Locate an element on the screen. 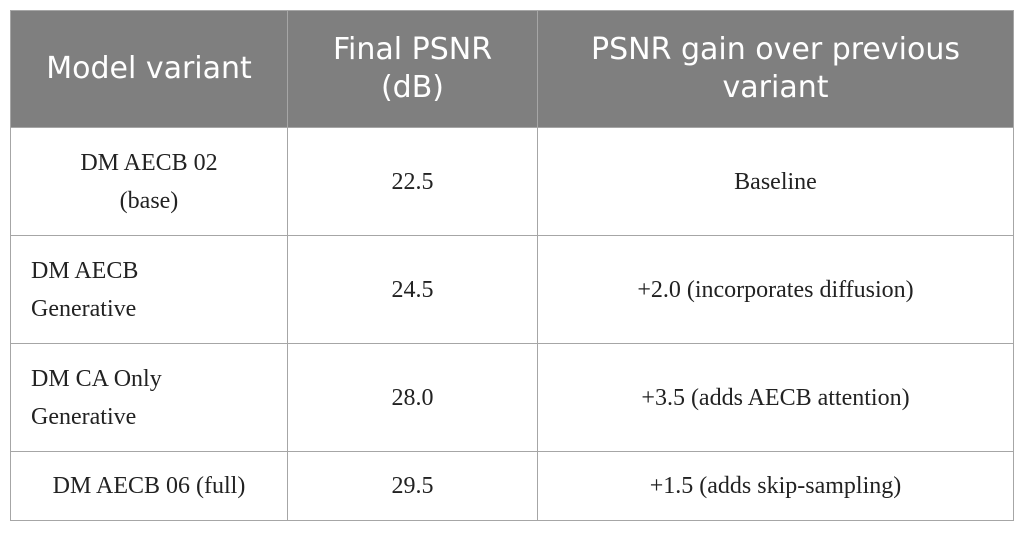 The image size is (1025, 533). cell: +3.5 (adds AECB attention) is located at coordinates (775, 397).